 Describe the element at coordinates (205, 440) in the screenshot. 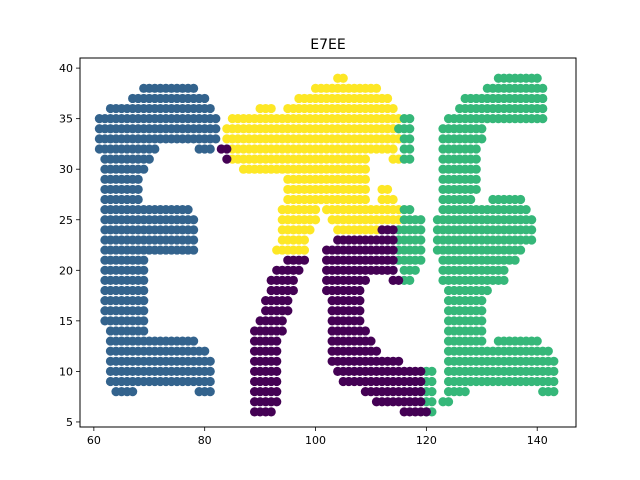

I see `x-tick-label: 80` at that location.